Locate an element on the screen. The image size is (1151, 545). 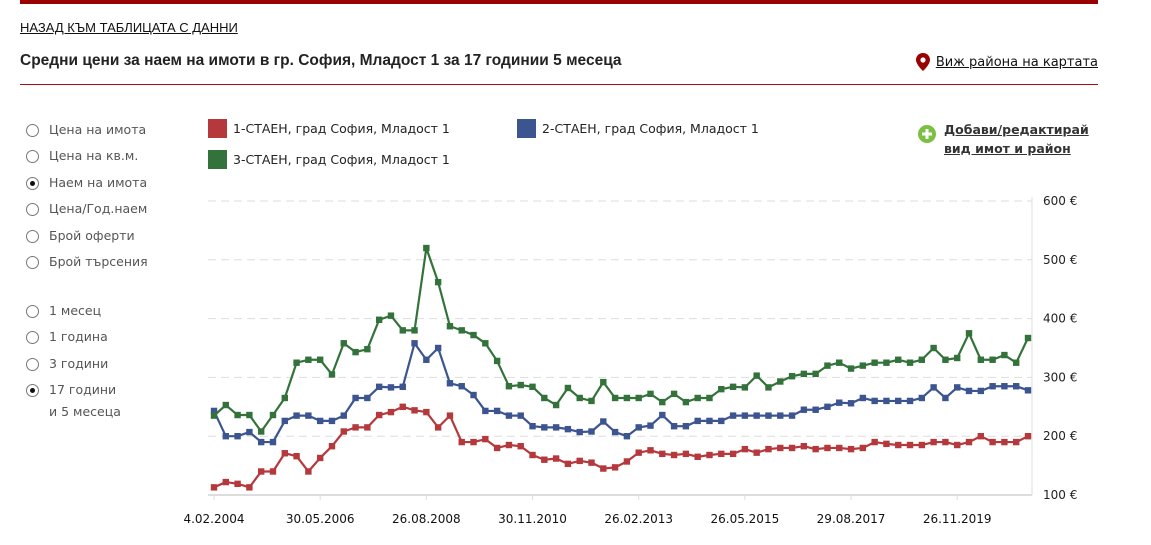
legend-label: 2-СТАЕН, град София, Младост 1 is located at coordinates (650, 128).